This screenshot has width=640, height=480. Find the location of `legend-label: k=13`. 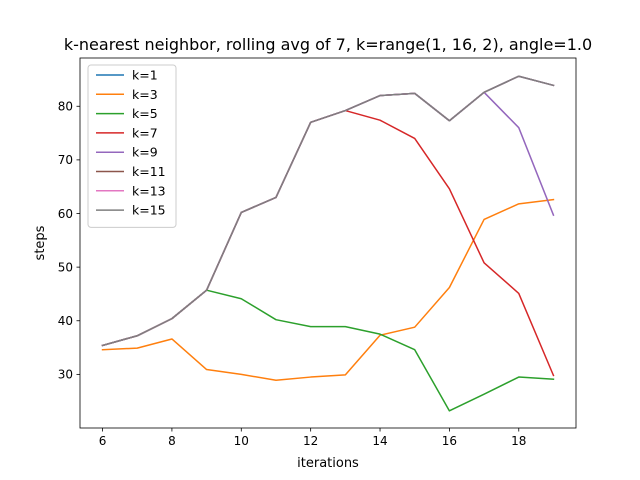

legend-label: k=13 is located at coordinates (149, 190).